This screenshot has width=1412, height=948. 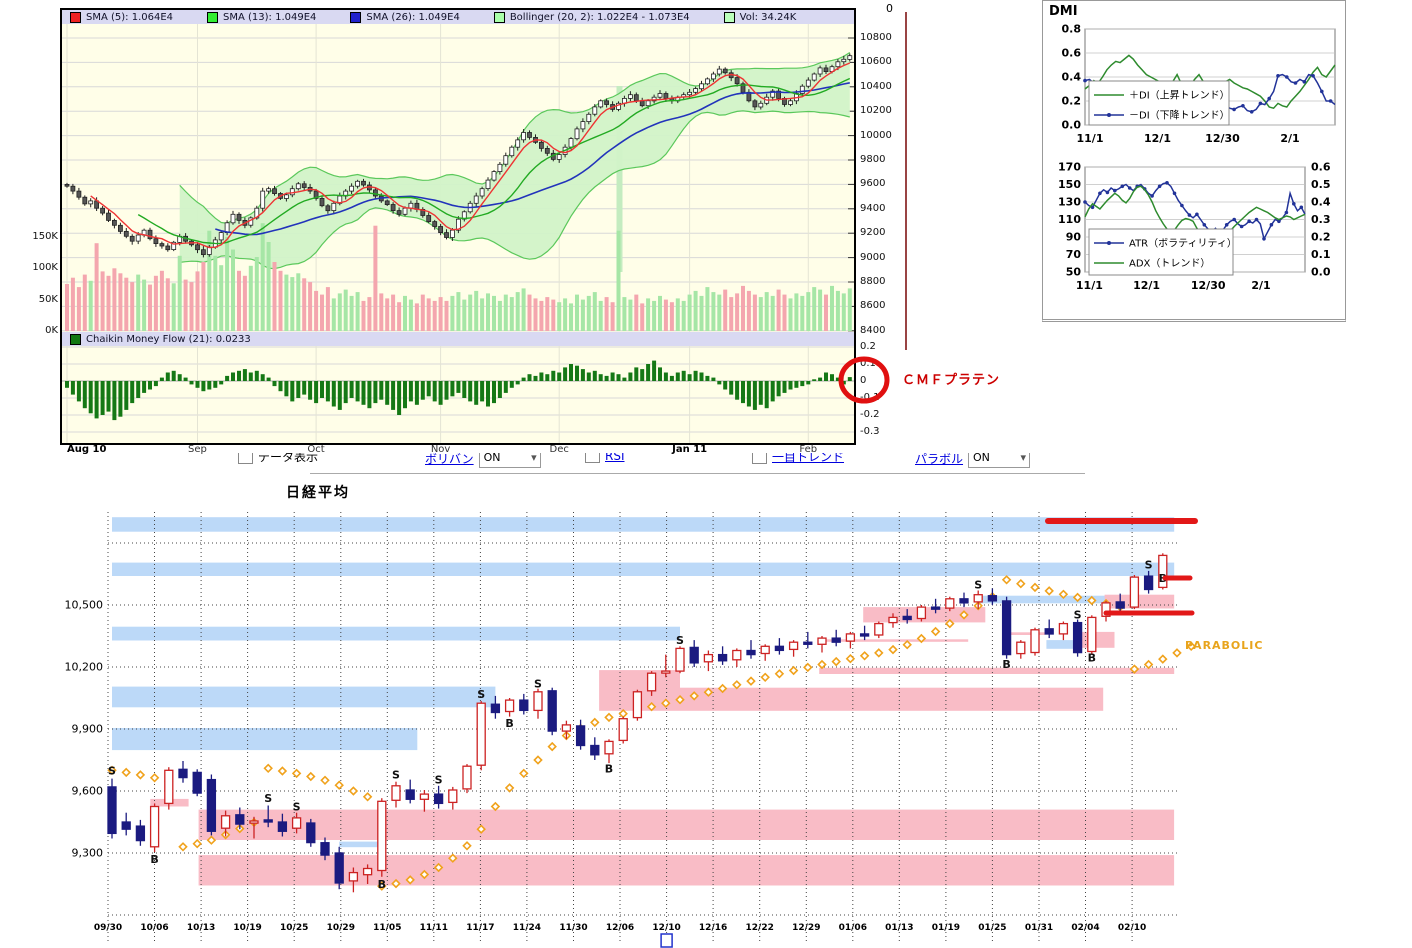 I want to click on svg-text: 12/06, so click(x=620, y=928).